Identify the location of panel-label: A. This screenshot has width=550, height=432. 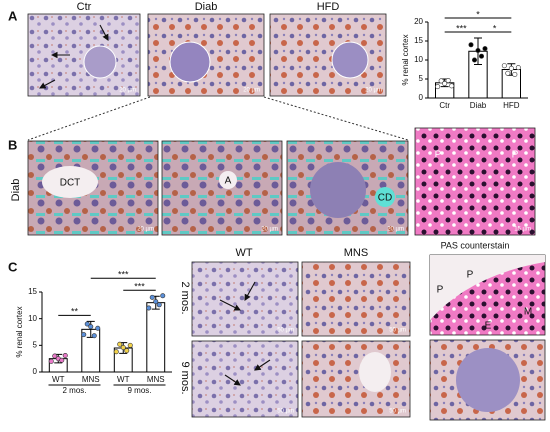
(13, 15).